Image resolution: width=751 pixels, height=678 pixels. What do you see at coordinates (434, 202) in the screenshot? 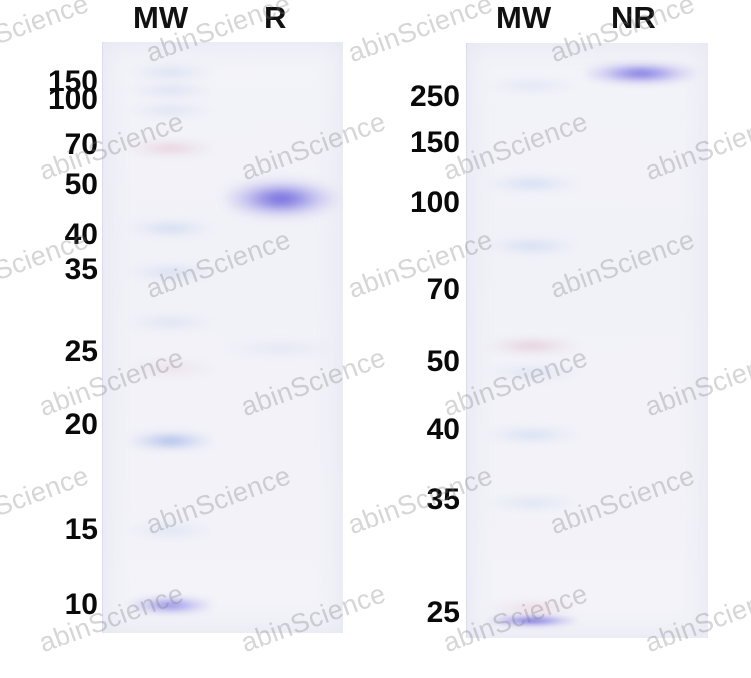
I see `mw-label-nonreducing-100: 100` at bounding box center [434, 202].